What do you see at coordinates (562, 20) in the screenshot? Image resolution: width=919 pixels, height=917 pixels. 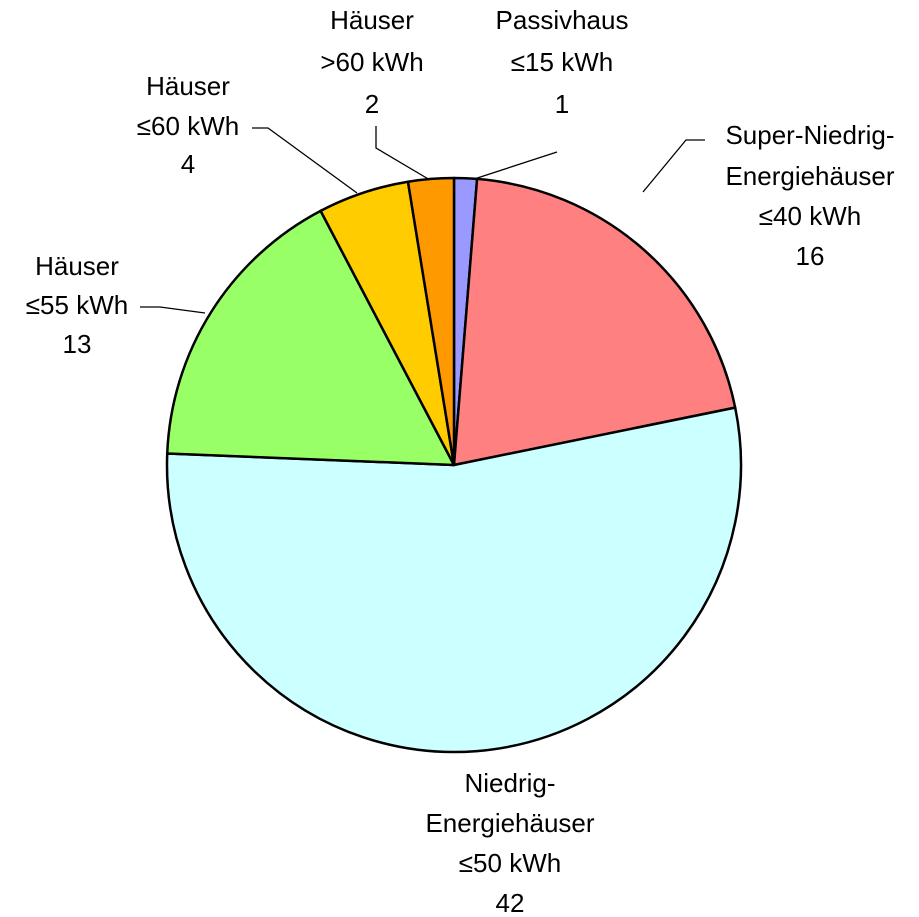 I see `slice-label: Passivhaus` at bounding box center [562, 20].